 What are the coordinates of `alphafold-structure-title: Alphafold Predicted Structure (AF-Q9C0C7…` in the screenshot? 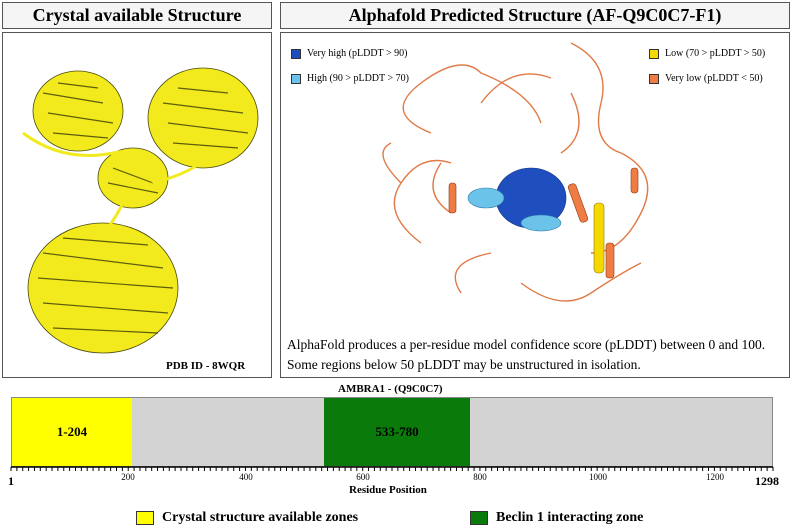 It's located at (535, 15).